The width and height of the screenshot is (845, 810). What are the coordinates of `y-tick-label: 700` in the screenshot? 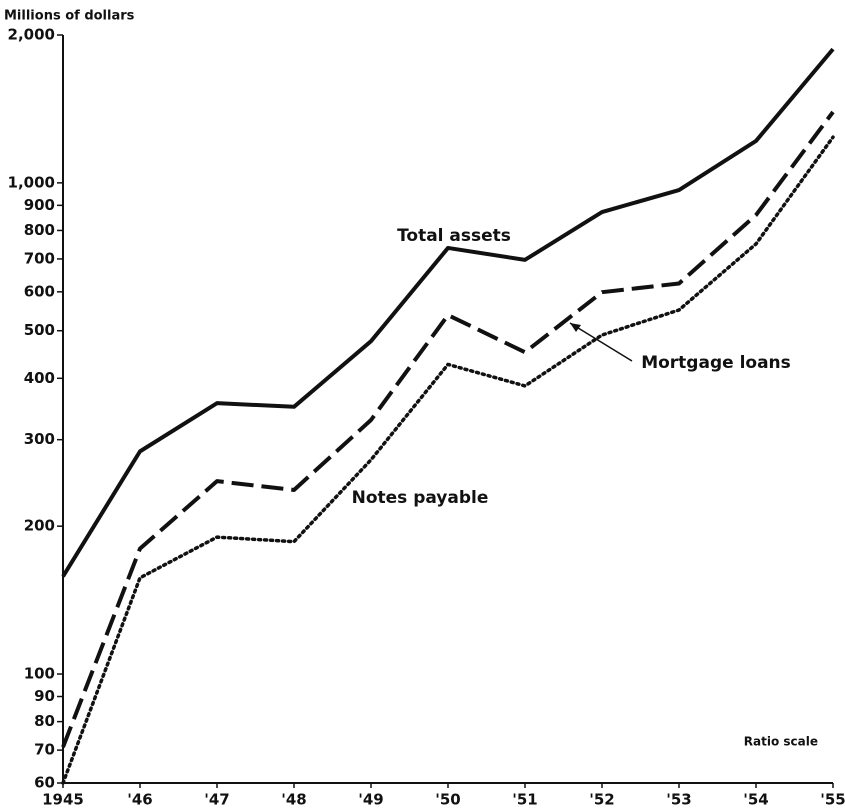 It's located at (39, 258).